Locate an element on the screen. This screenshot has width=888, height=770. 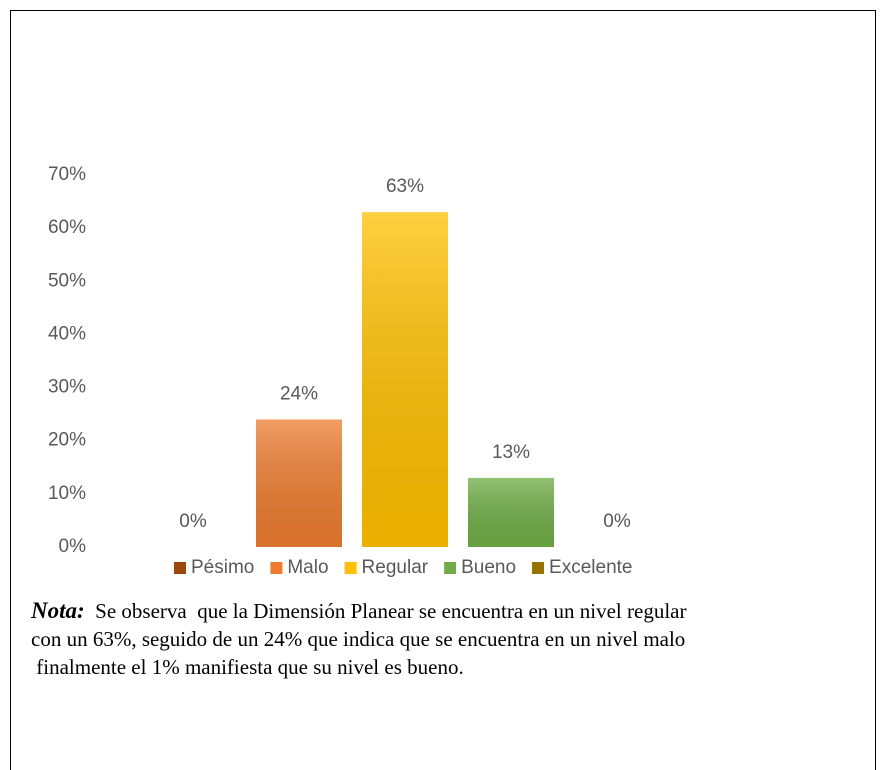
legend-label: Excelente is located at coordinates (590, 567).